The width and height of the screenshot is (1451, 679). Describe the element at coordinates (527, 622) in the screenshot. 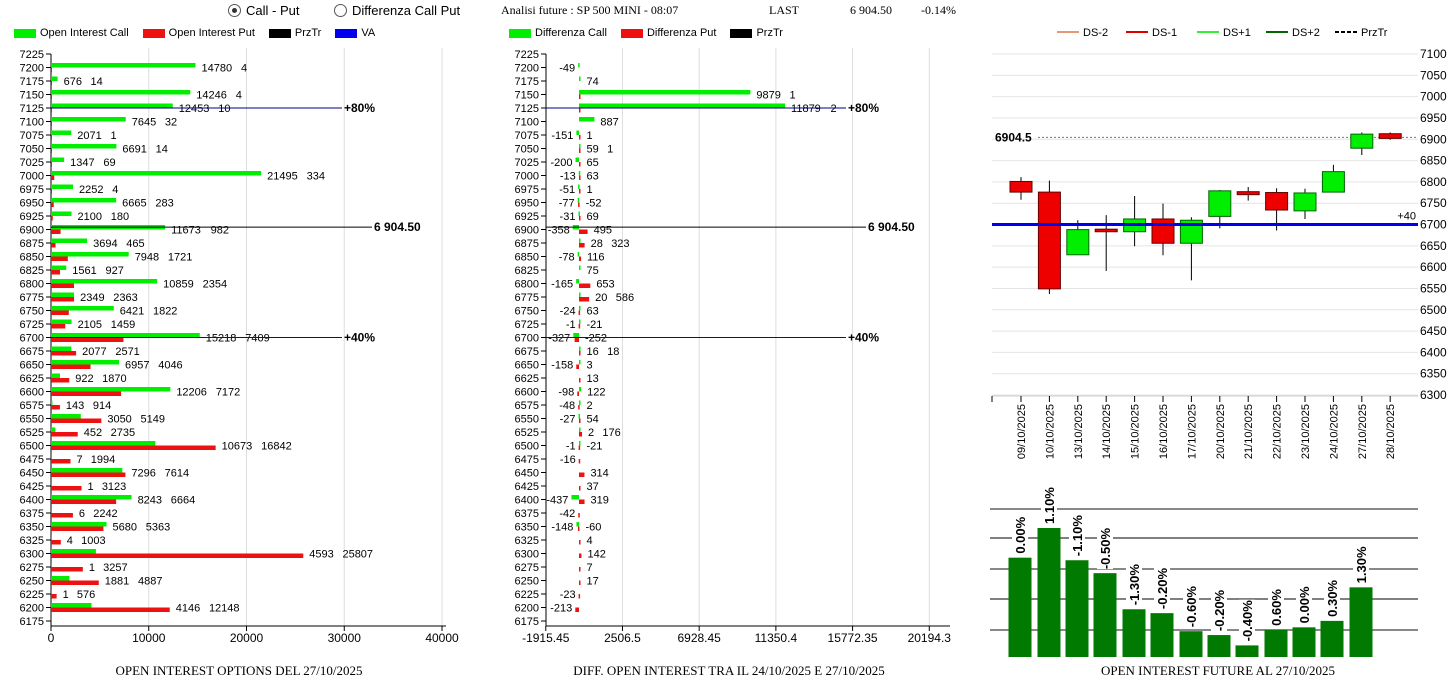

I see `mid-y-tick-label: 6175` at that location.